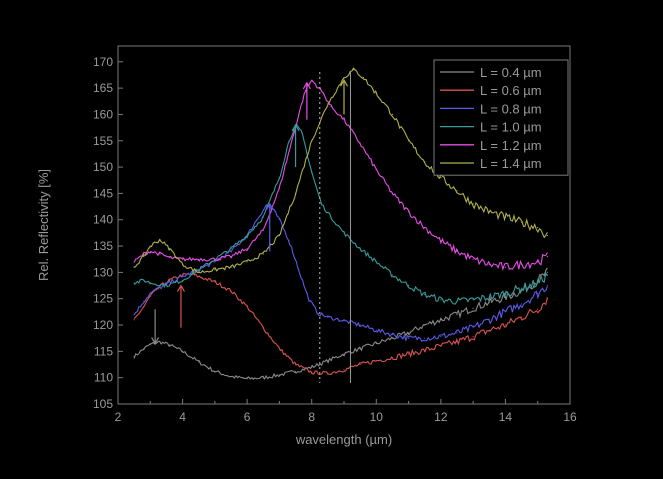 Image resolution: width=663 pixels, height=479 pixels. What do you see at coordinates (103, 88) in the screenshot?
I see `y-tick-label: 165` at bounding box center [103, 88].